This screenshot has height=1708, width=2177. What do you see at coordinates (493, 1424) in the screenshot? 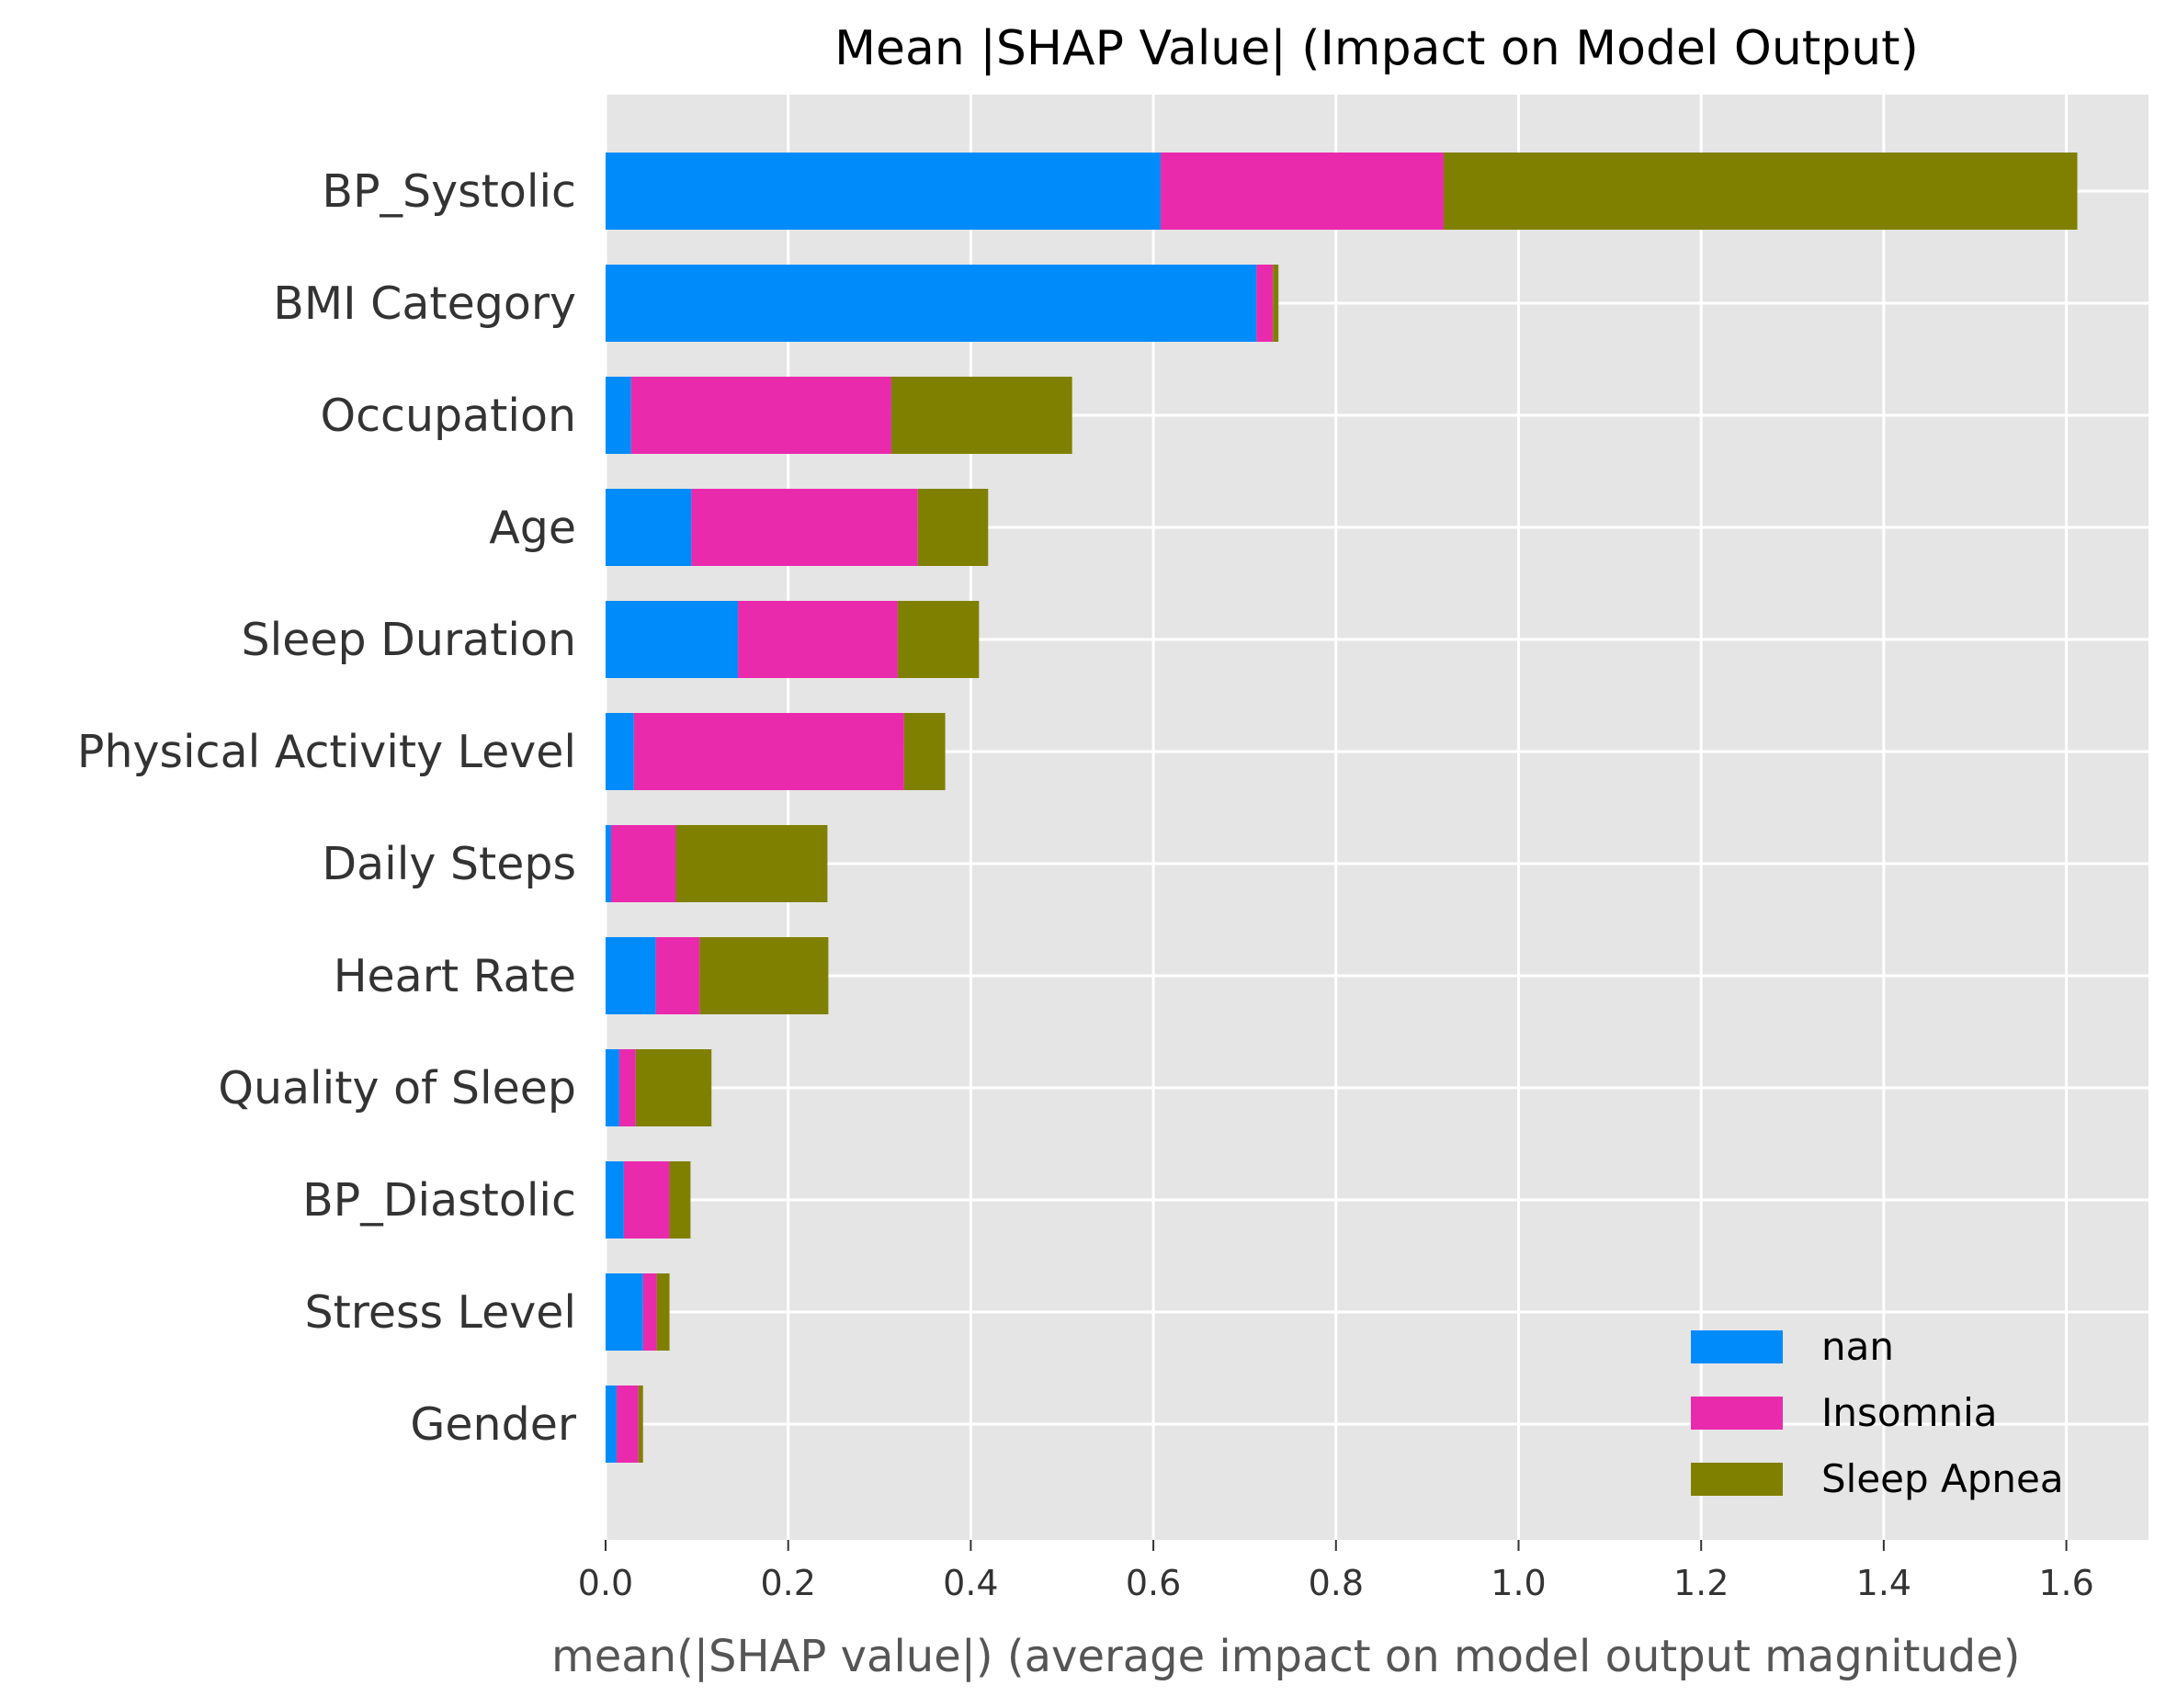
I see `category-label-gender: Gender` at bounding box center [493, 1424].